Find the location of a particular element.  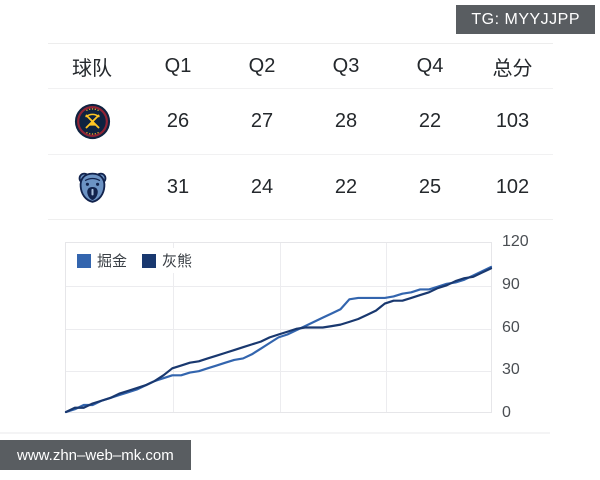

chart-y-axis: 120 90 60 30 0 is located at coordinates (525, 327).